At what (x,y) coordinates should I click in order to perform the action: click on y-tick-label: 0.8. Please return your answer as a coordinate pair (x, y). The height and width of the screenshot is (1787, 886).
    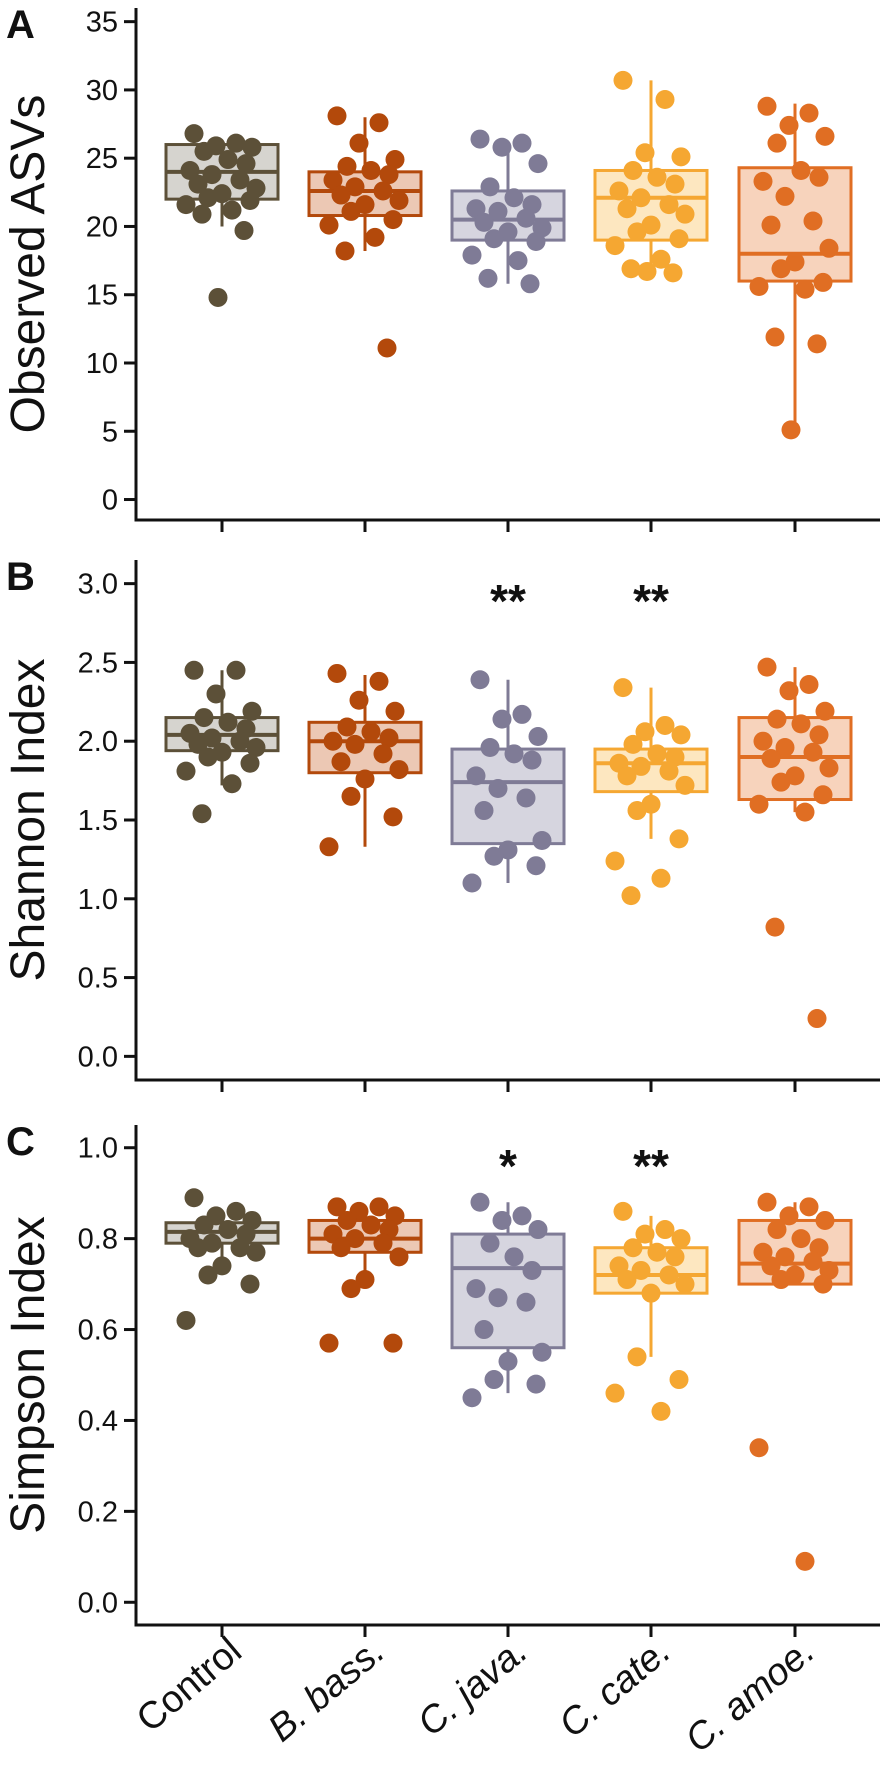
    Looking at the image, I should click on (98, 1240).